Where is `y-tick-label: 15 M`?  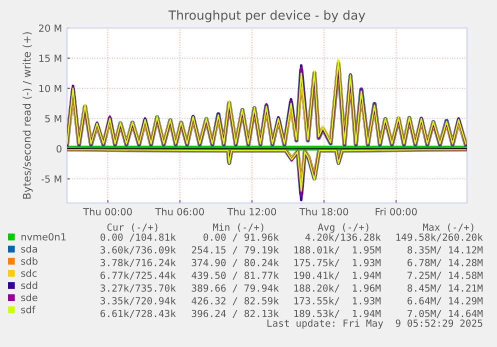
y-tick-label: 15 M is located at coordinates (50, 58).